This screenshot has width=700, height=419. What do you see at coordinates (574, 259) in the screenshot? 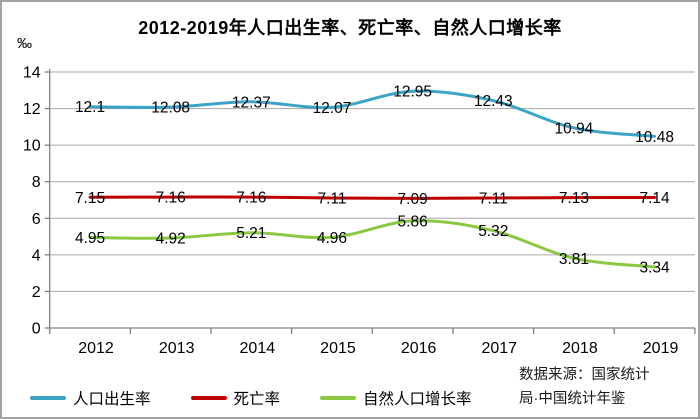
I see `data-label: 3.81` at bounding box center [574, 259].